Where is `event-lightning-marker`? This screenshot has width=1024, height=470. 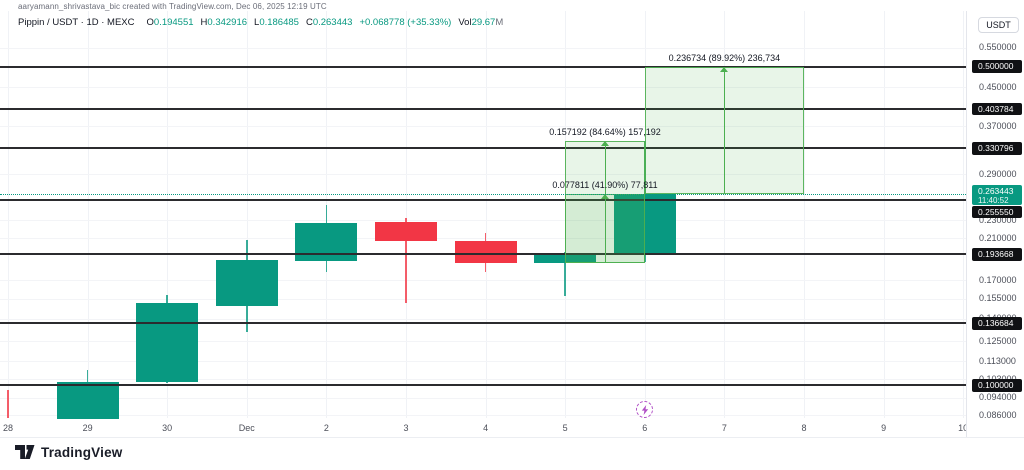 event-lightning-marker is located at coordinates (645, 410).